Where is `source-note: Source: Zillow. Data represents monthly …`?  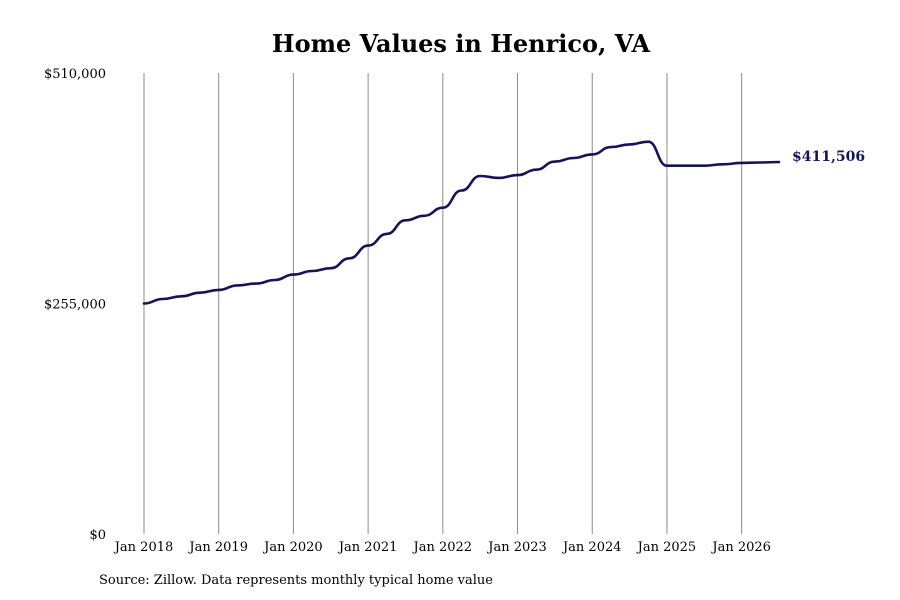 source-note: Source: Zillow. Data represents monthly … is located at coordinates (296, 580).